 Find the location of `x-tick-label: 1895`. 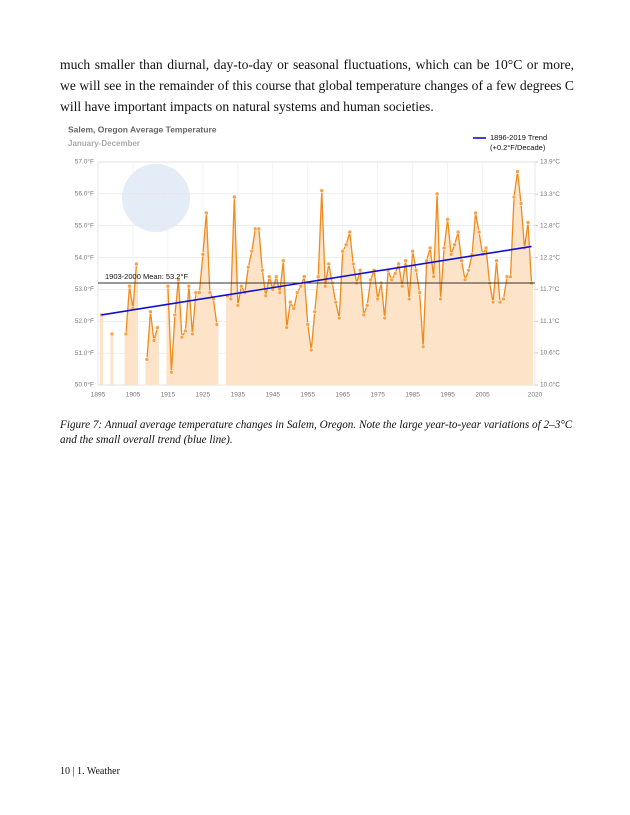

x-tick-label: 1895 is located at coordinates (98, 395).